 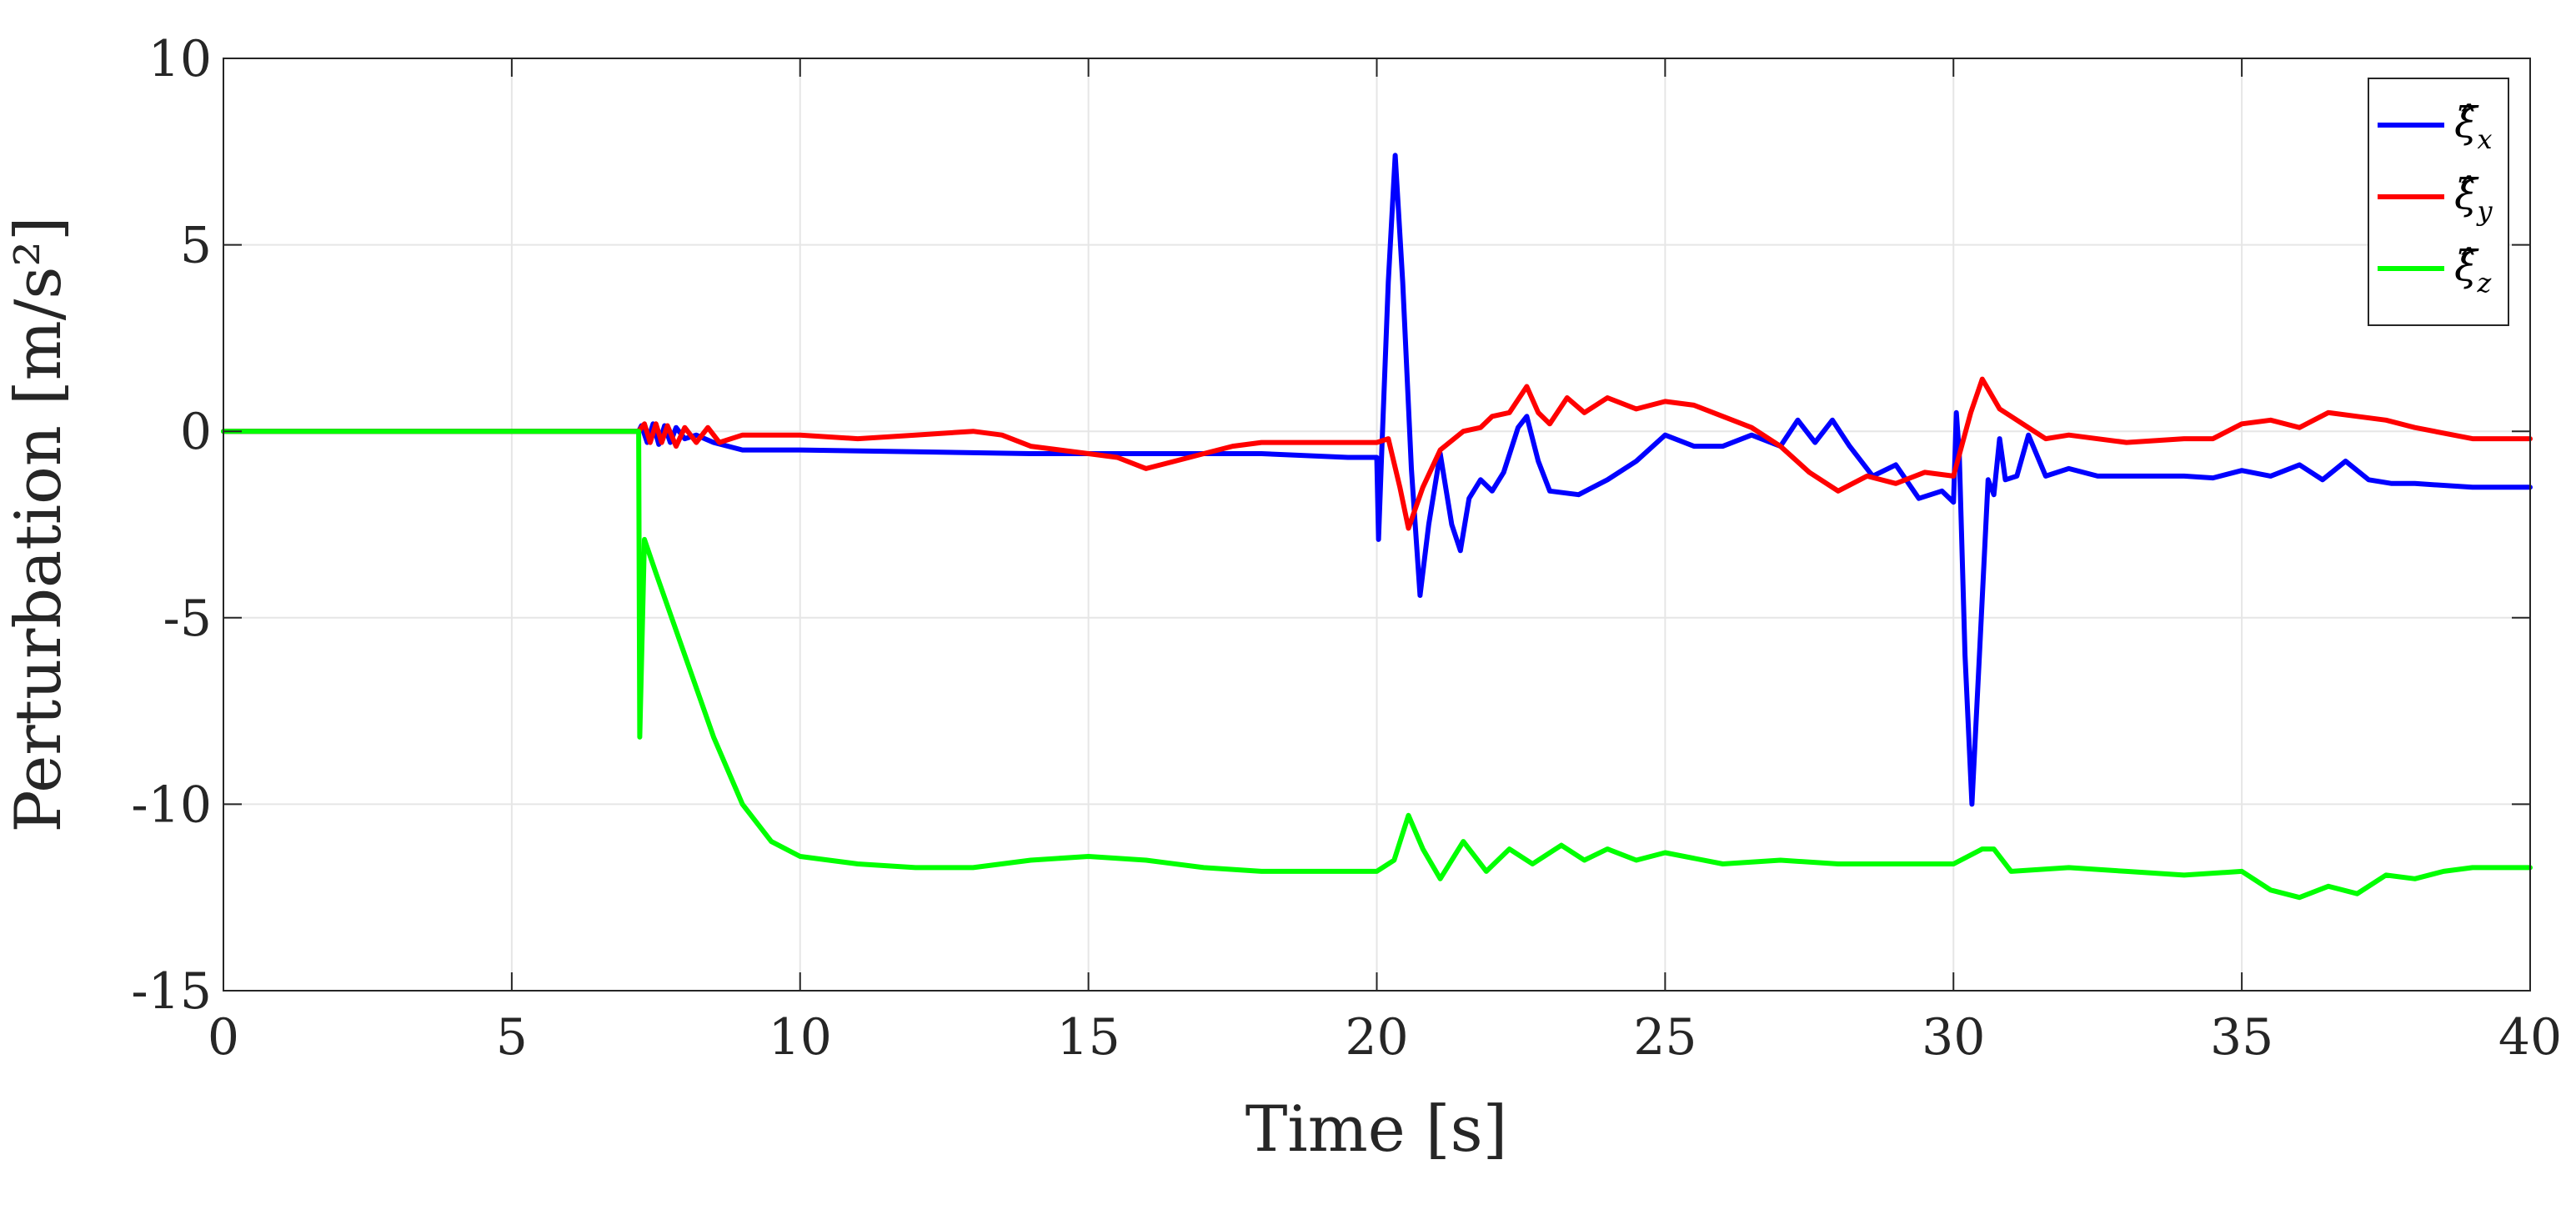 I want to click on x-tick-label: 35, so click(x=2241, y=1037).